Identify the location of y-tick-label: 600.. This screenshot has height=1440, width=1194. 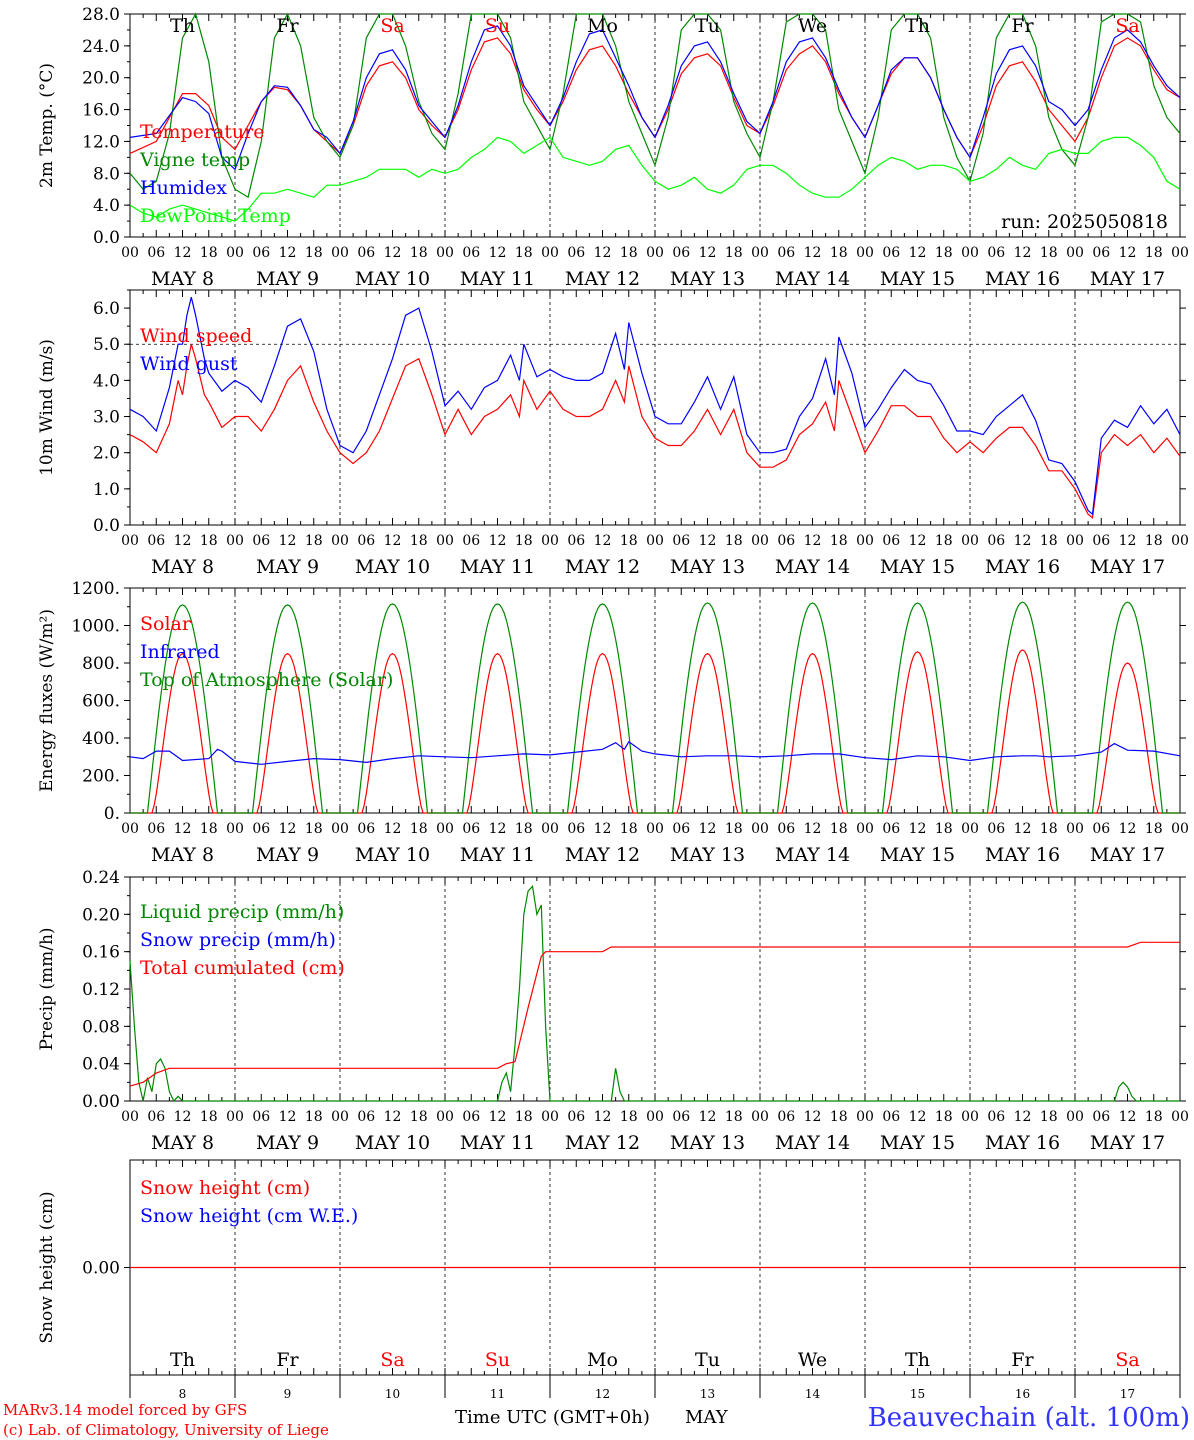
(101, 702).